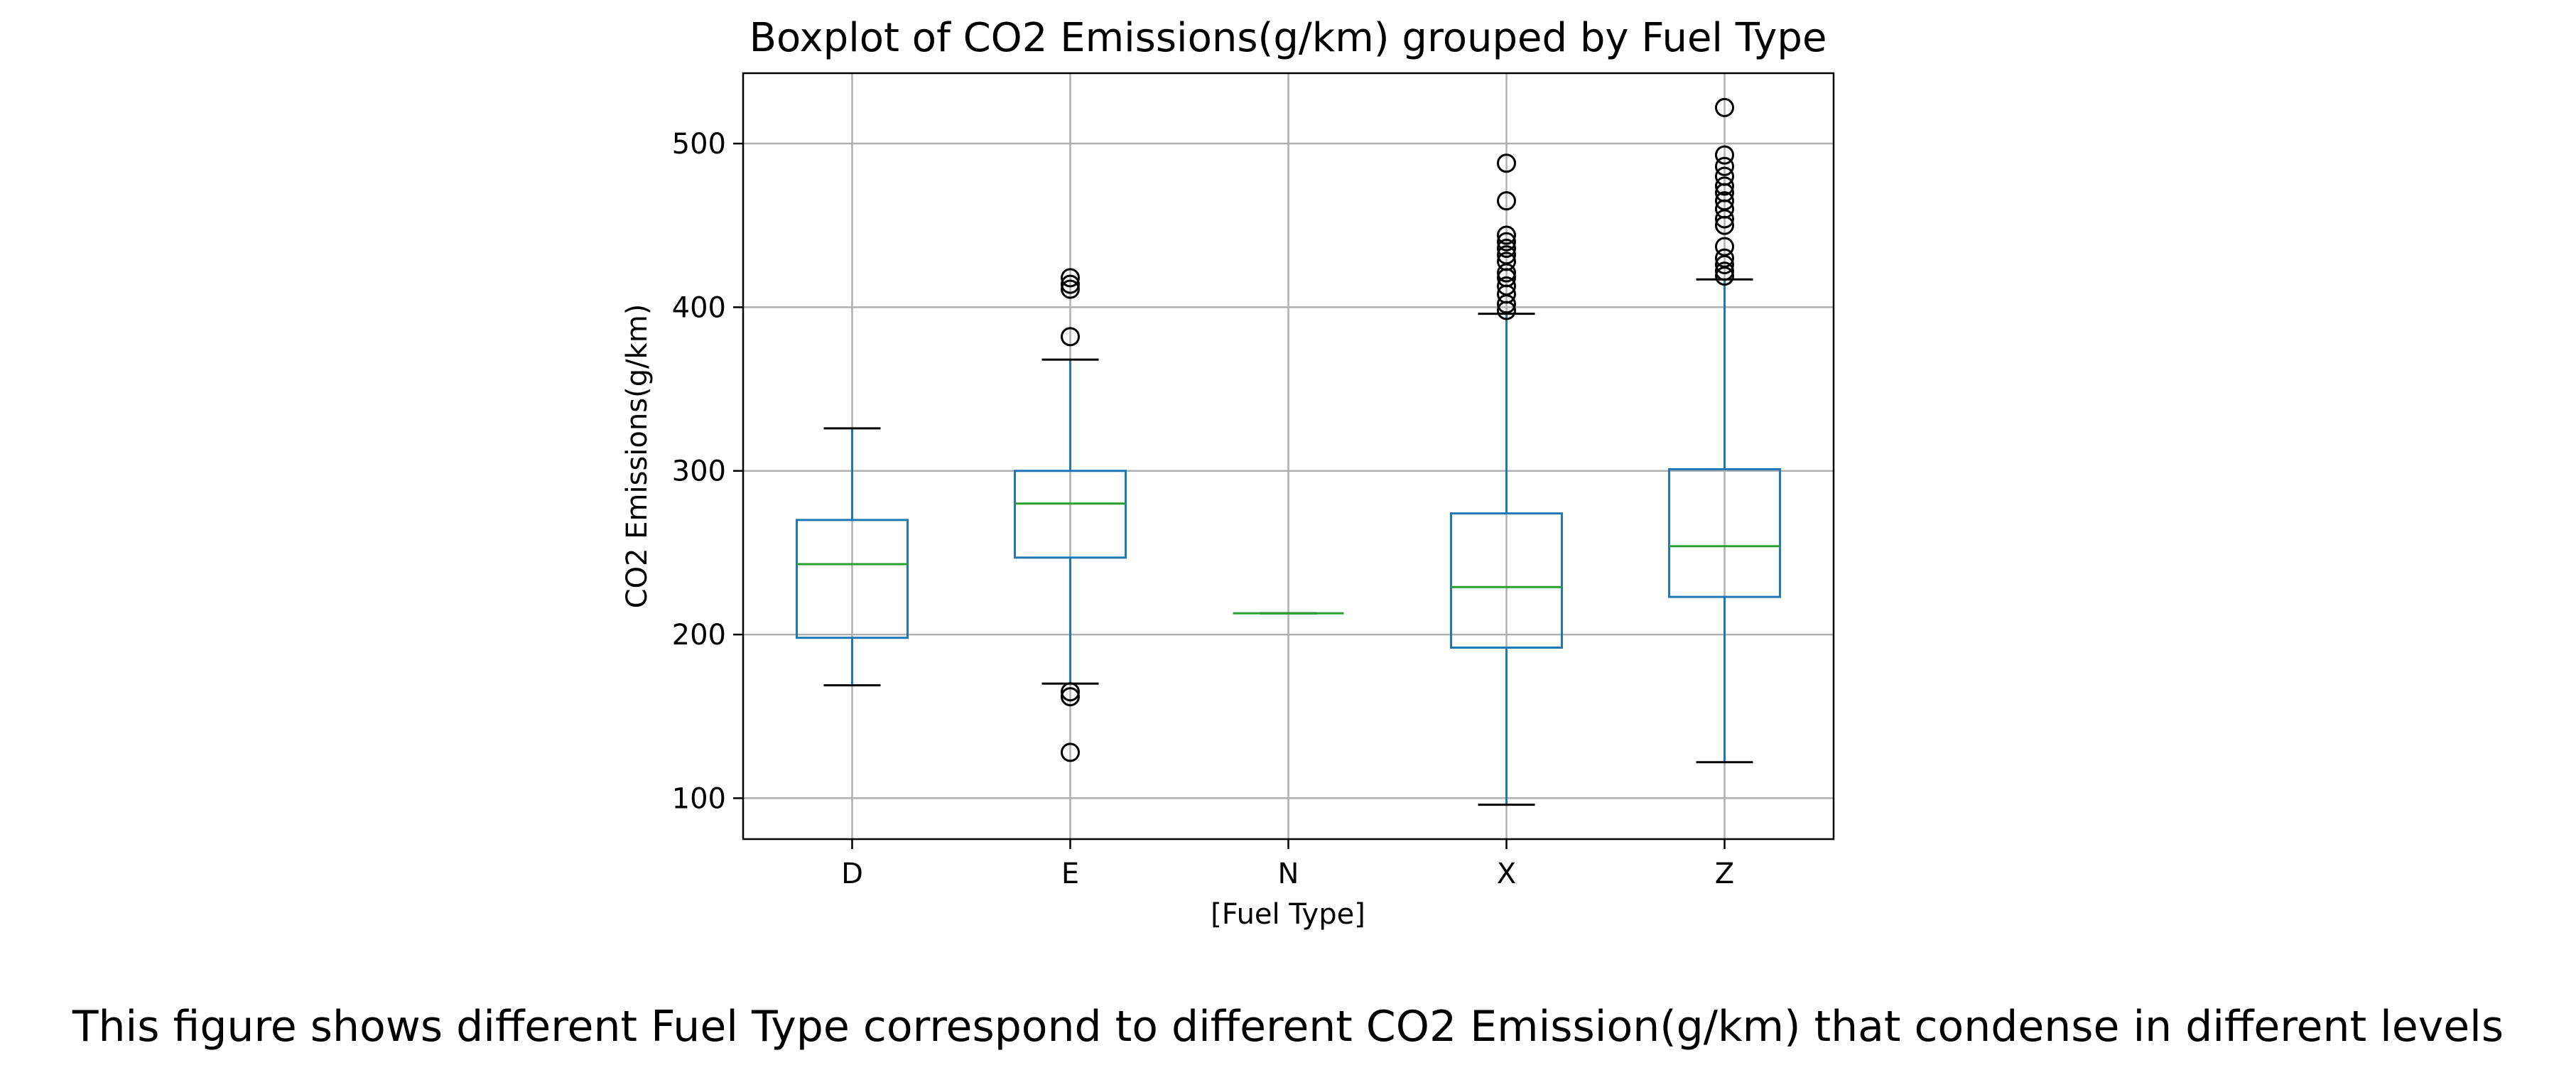 The image size is (2576, 1075). Describe the element at coordinates (699, 472) in the screenshot. I see `y-tick-label: 300` at that location.